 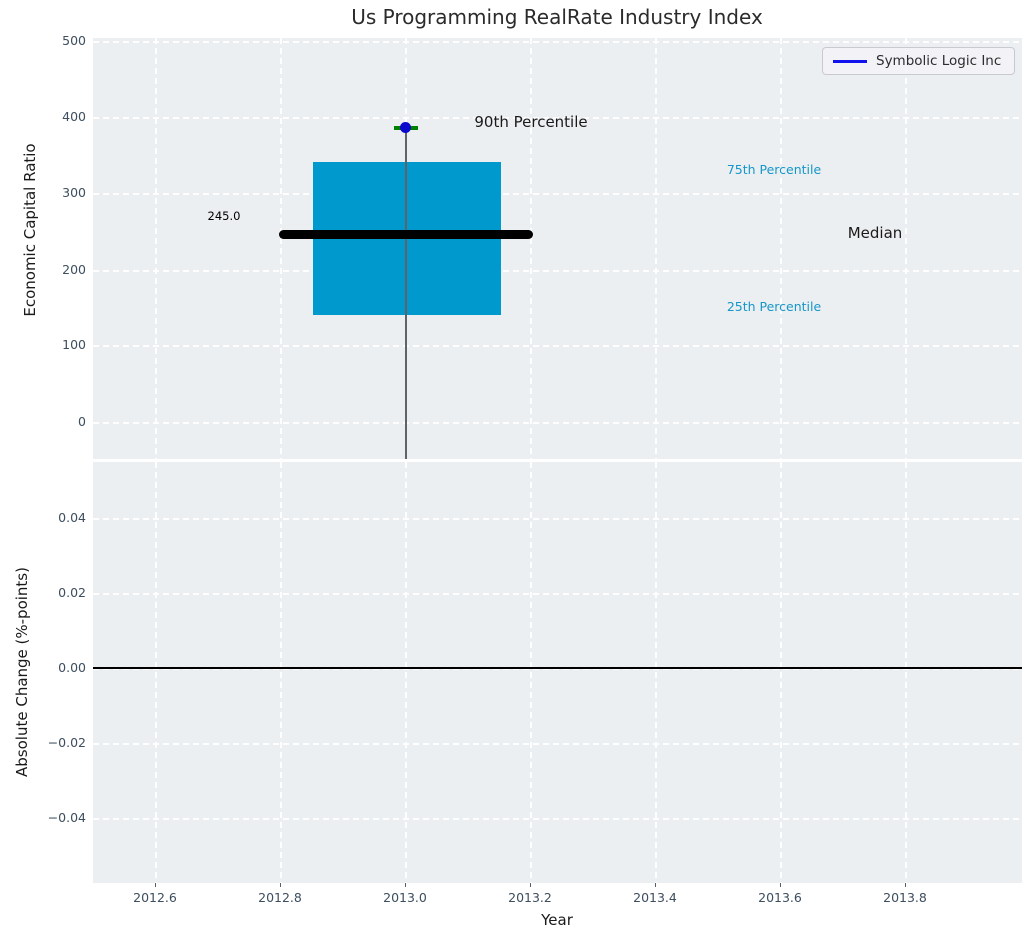 I want to click on legend-box: Symbolic Logic Inc, so click(x=918, y=61).